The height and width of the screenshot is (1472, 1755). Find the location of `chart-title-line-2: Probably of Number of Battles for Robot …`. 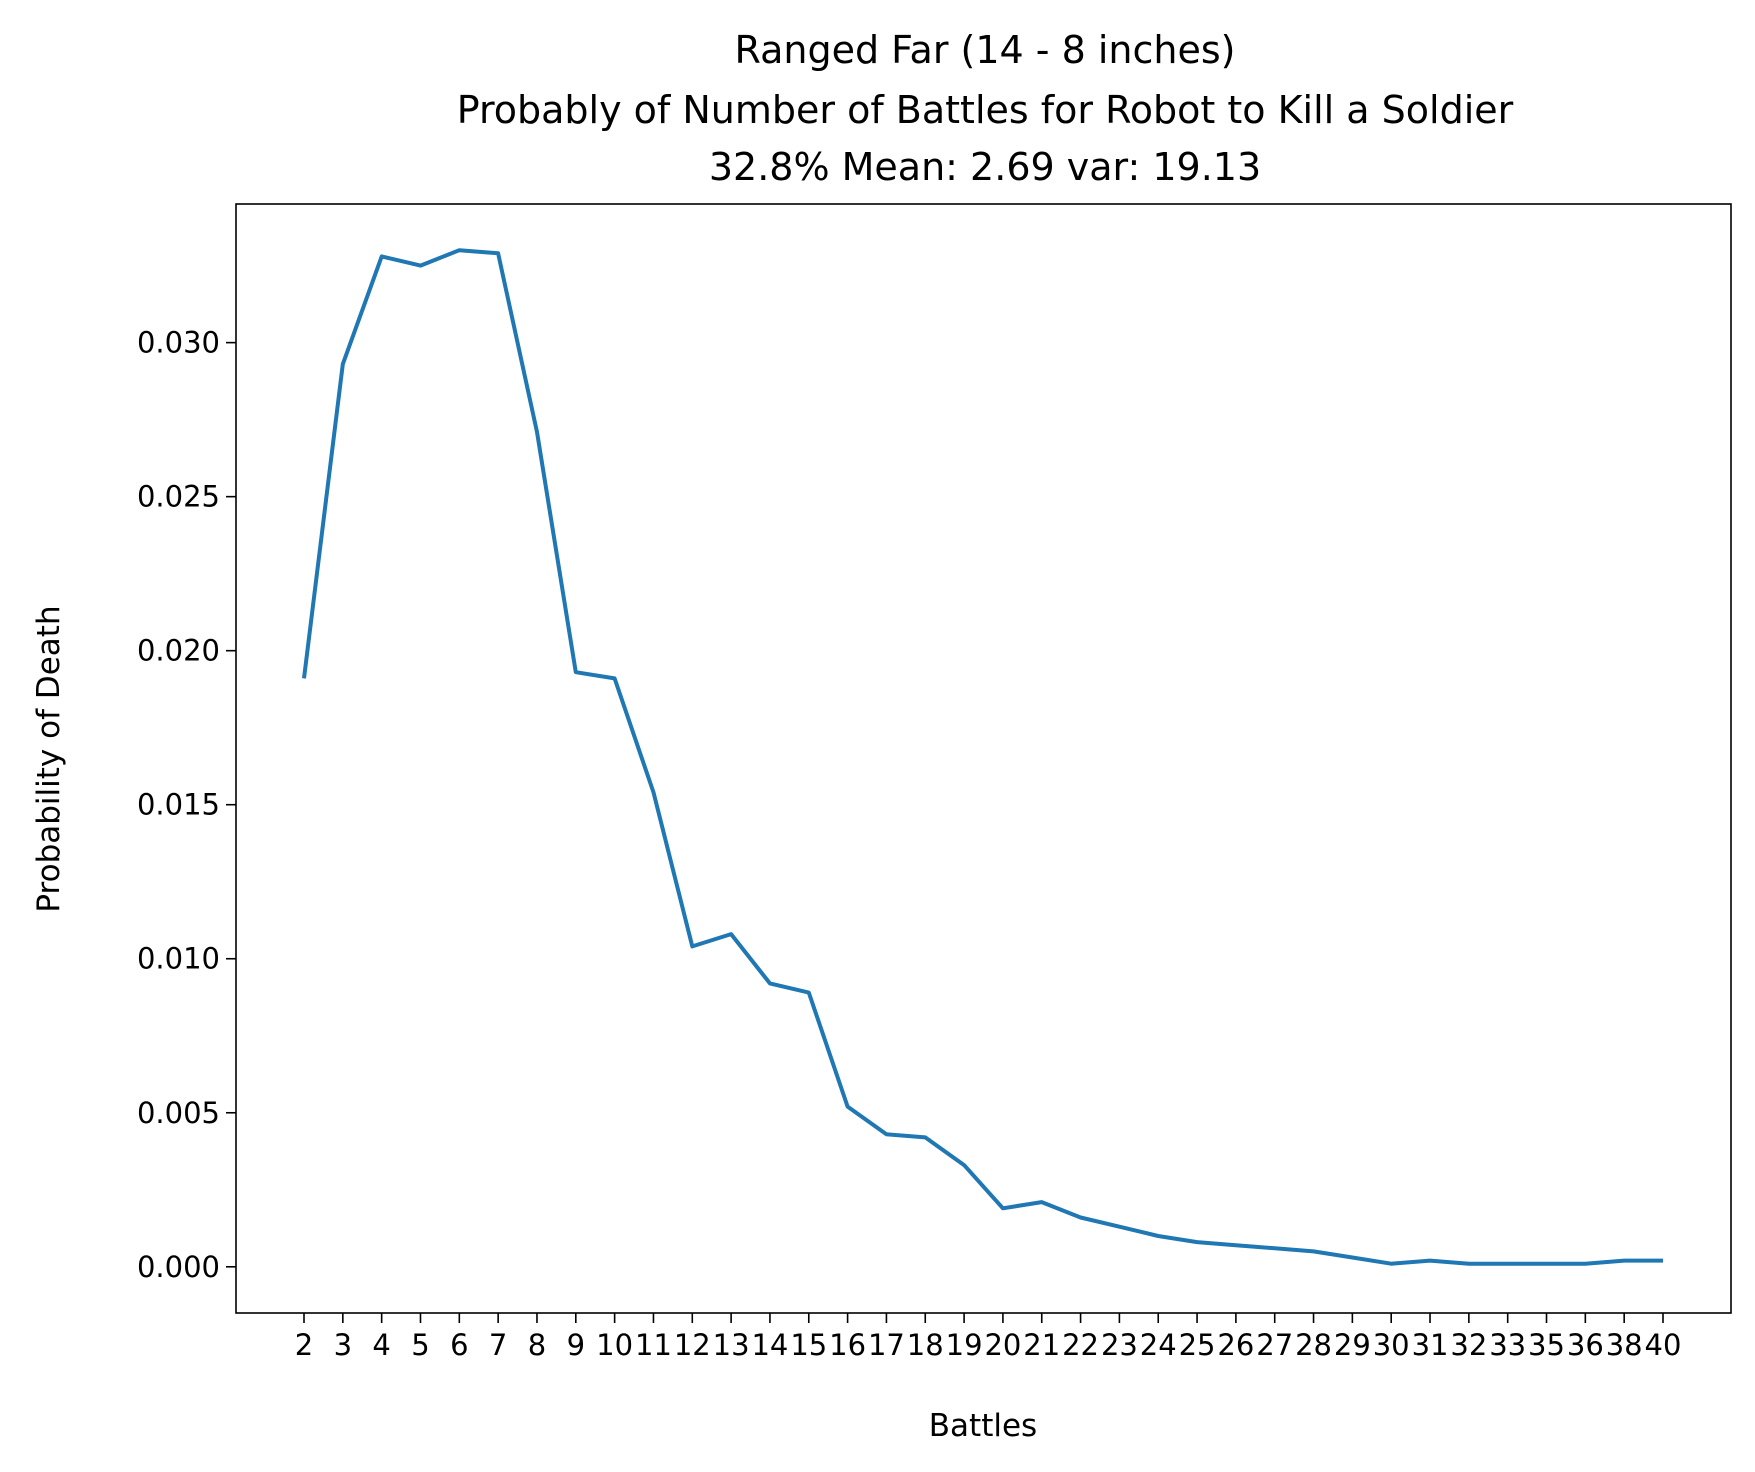

chart-title-line-2: Probably of Number of Battles for Robot … is located at coordinates (985, 110).